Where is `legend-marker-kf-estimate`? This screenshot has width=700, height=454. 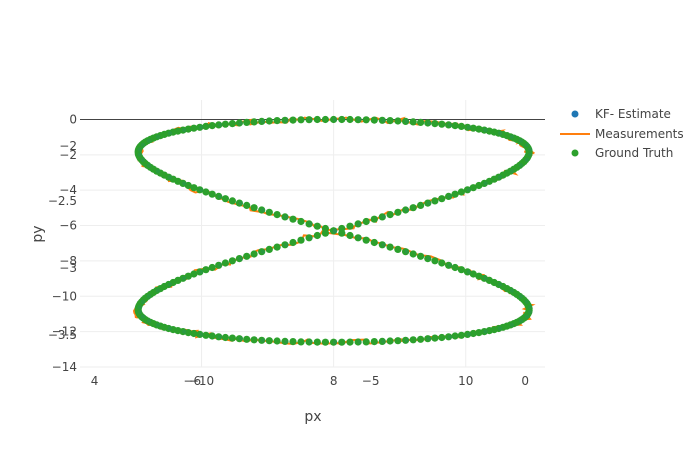
legend-marker-kf-estimate is located at coordinates (575, 114).